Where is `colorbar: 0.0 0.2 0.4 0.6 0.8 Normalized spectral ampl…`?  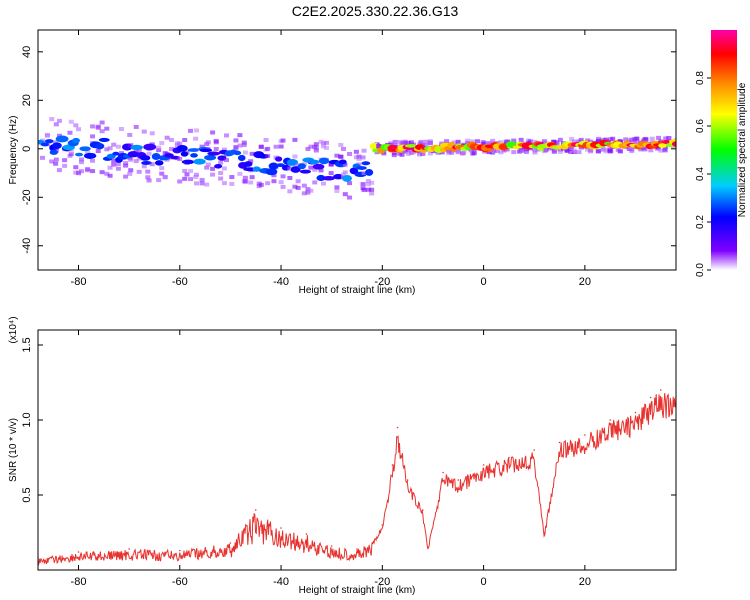 colorbar: 0.0 0.2 0.4 0.6 0.8 Normalized spectral ampl… is located at coordinates (721, 153).